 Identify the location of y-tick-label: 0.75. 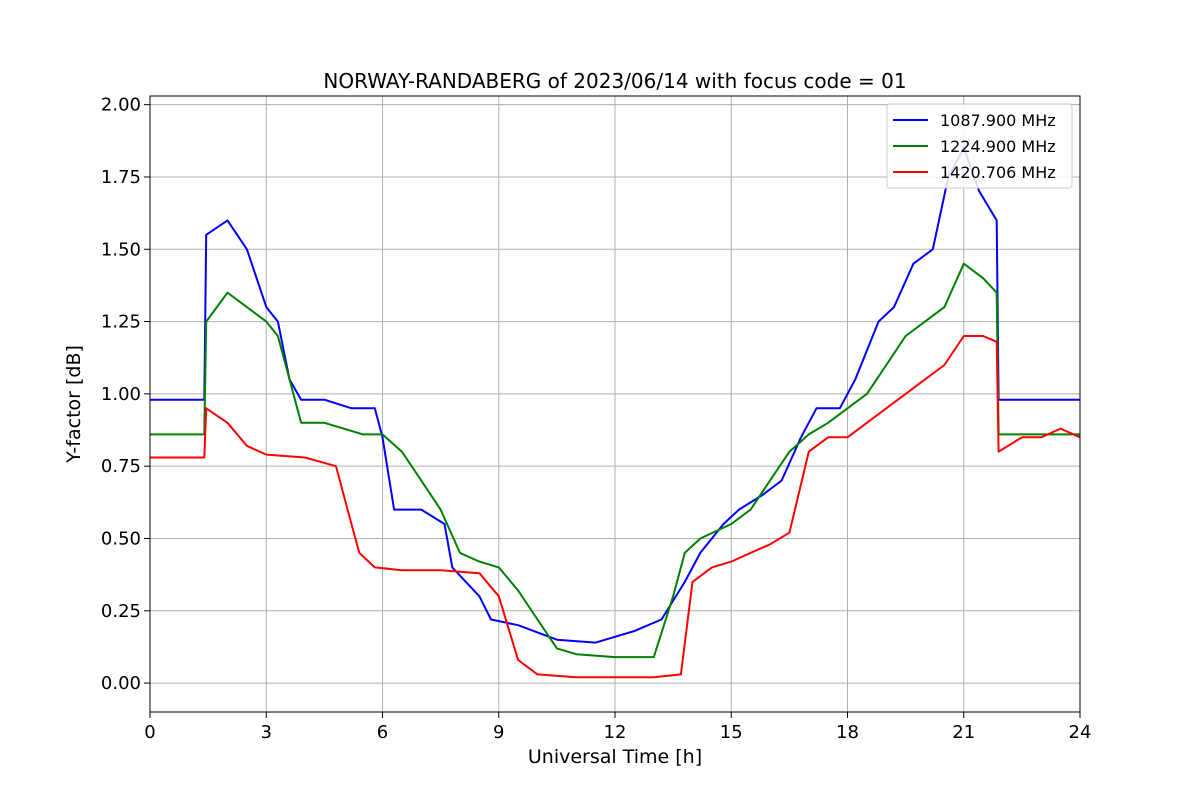
(121, 466).